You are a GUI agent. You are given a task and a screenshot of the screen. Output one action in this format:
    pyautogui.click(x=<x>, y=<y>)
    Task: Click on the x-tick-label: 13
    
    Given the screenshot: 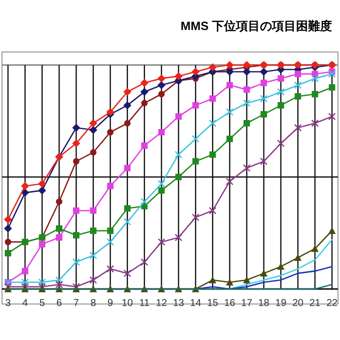 What is the action you would take?
    pyautogui.click(x=178, y=303)
    